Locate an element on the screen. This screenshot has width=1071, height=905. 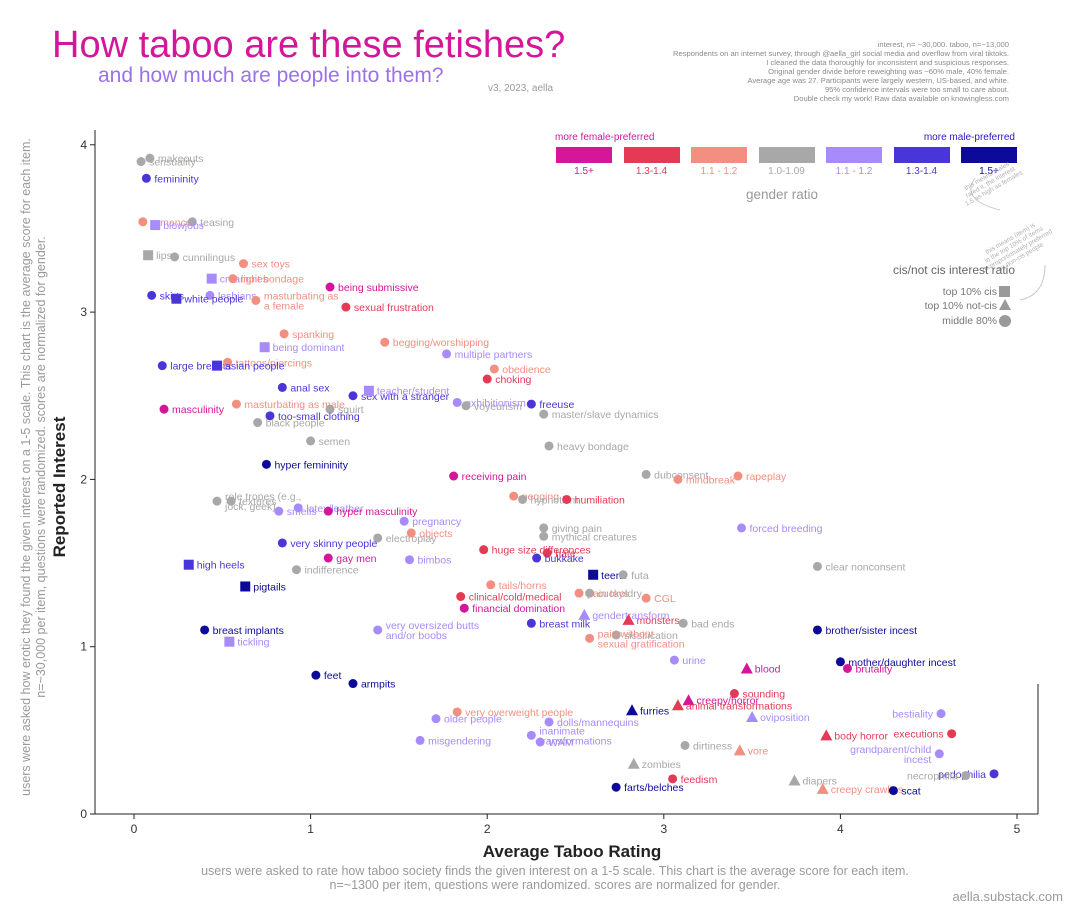
point-label: giving pain is located at coordinates (577, 529).